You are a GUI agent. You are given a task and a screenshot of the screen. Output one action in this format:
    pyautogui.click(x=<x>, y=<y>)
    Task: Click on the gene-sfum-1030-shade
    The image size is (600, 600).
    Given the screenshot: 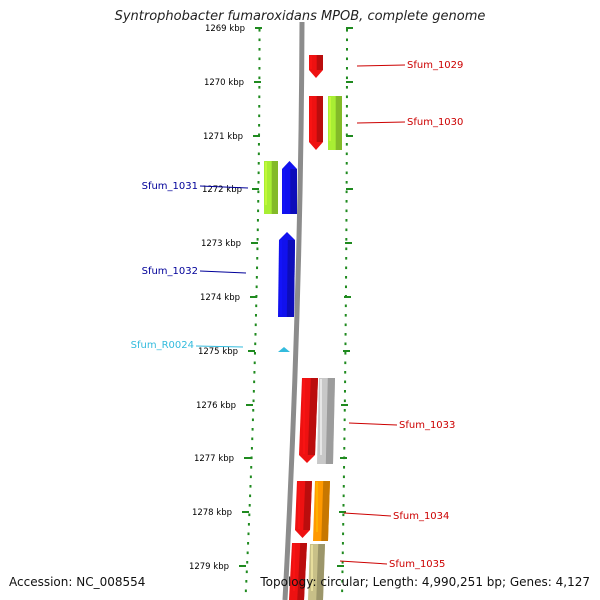 What is the action you would take?
    pyautogui.click(x=319, y=119)
    